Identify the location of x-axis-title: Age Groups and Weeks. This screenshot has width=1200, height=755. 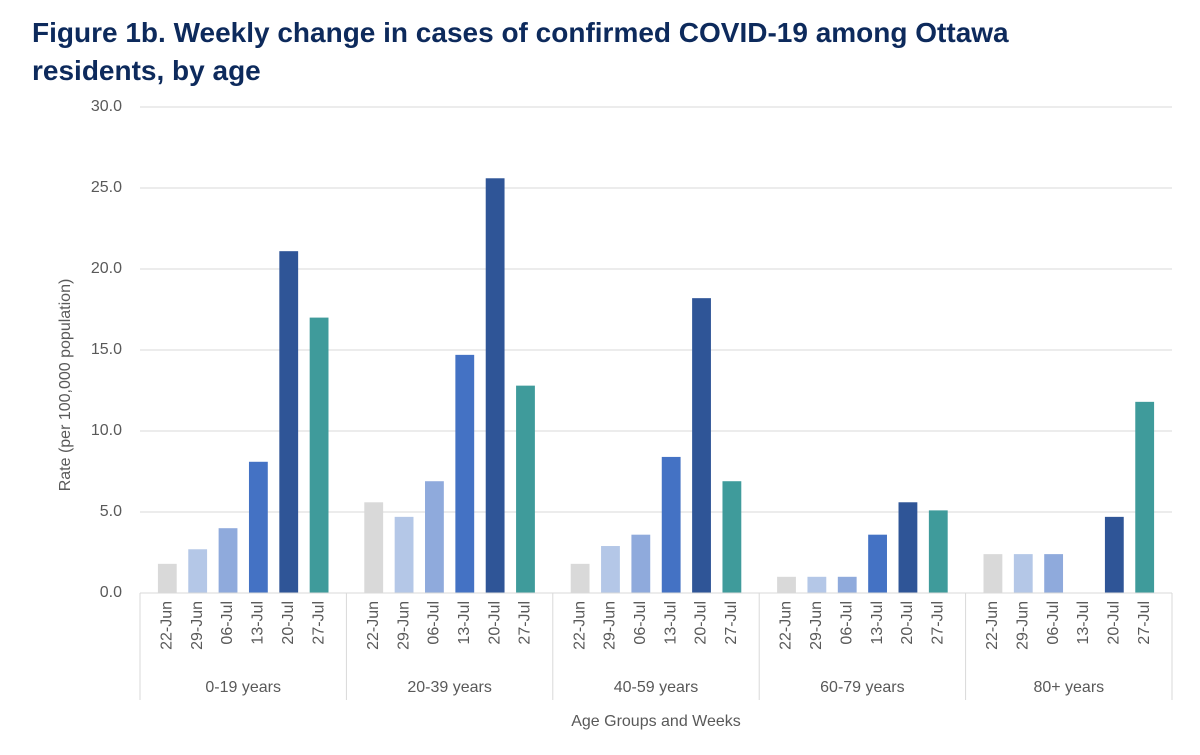
(656, 721).